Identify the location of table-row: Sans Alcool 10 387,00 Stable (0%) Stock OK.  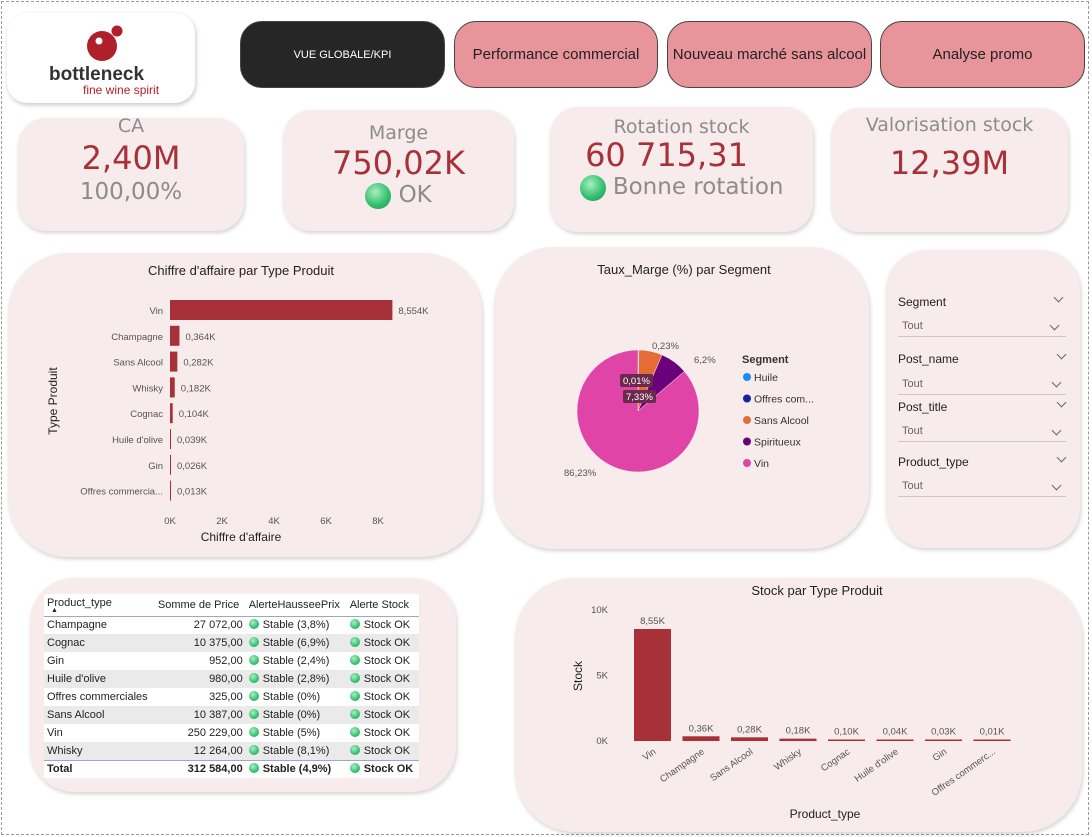
(231, 715).